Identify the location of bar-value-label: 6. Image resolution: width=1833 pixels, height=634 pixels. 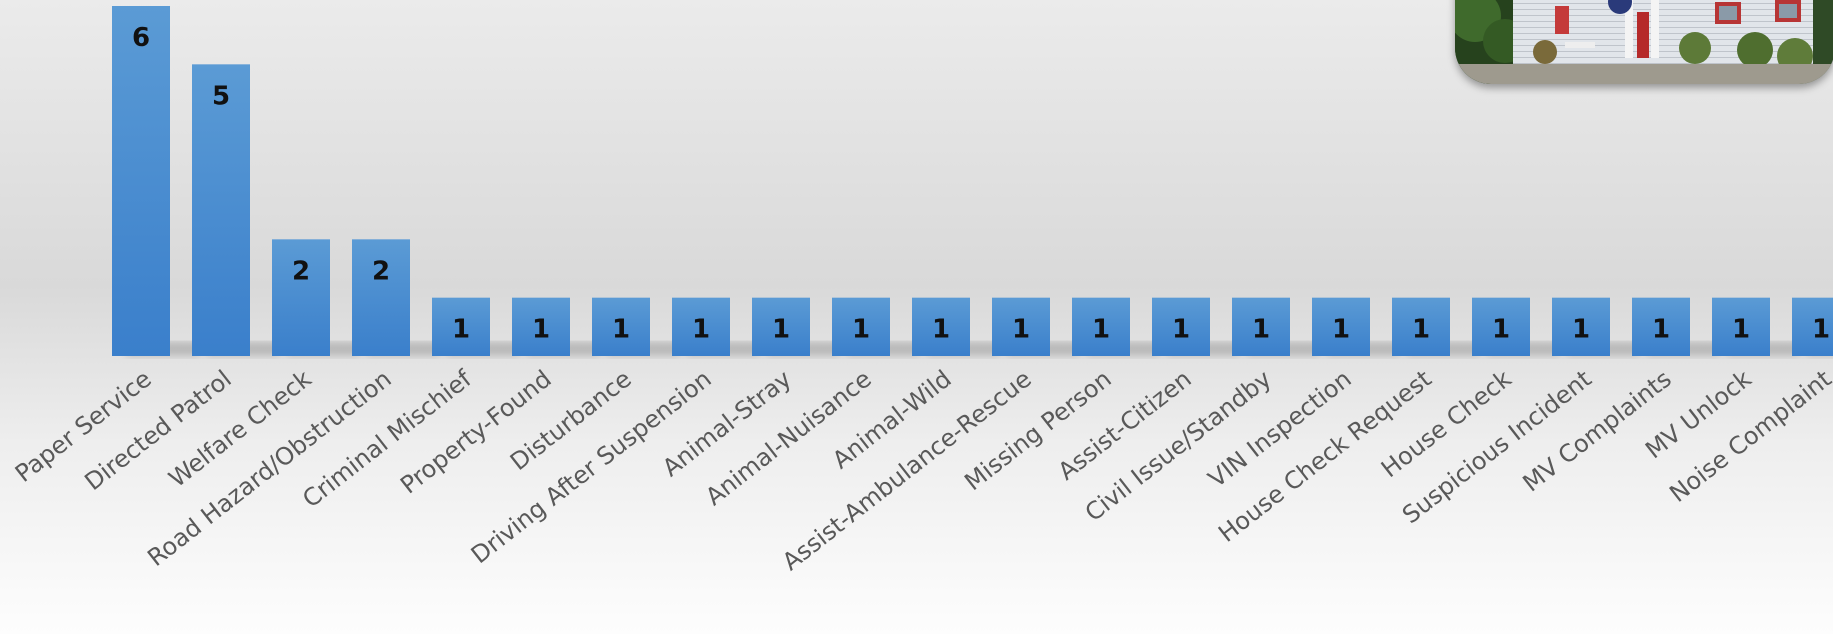
(141, 38).